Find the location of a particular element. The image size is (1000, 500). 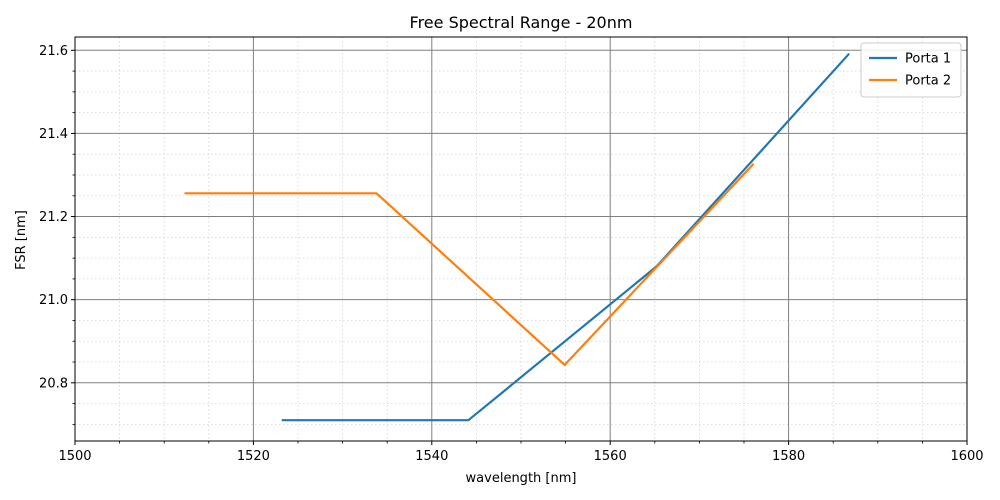

x-tick-label: 1520 is located at coordinates (253, 456).